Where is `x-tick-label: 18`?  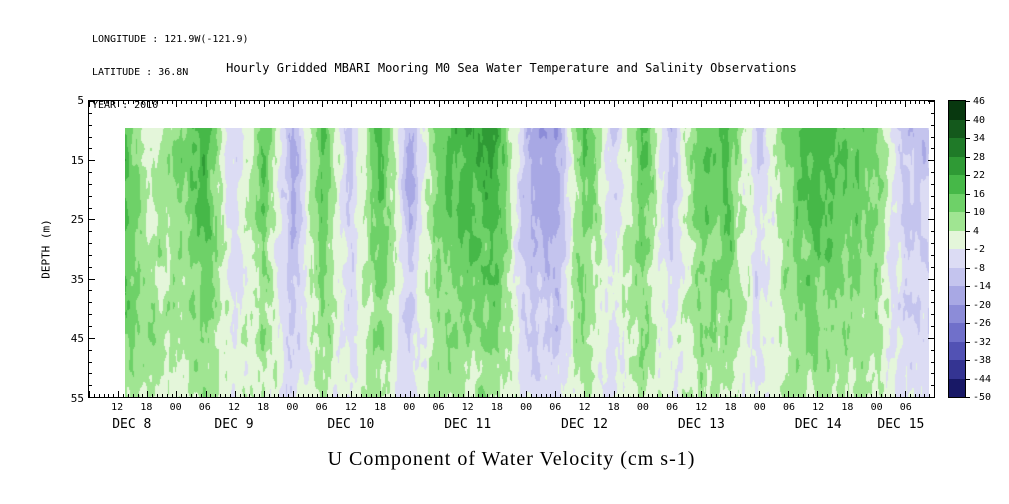
x-tick-label: 18 is located at coordinates (380, 407).